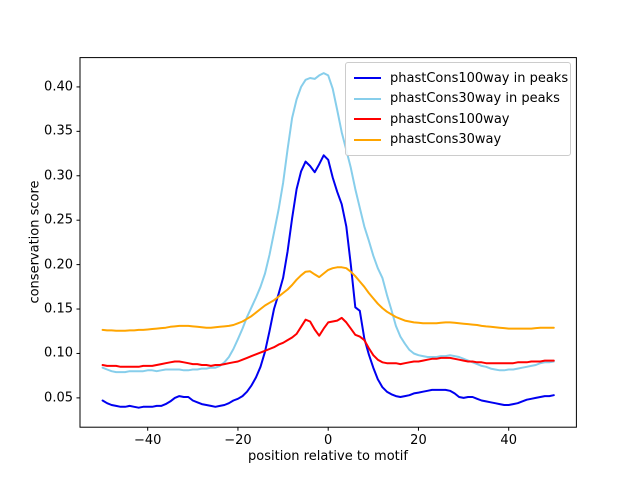  I want to click on legend-item-label: phastCons30way in peaks, so click(475, 99).